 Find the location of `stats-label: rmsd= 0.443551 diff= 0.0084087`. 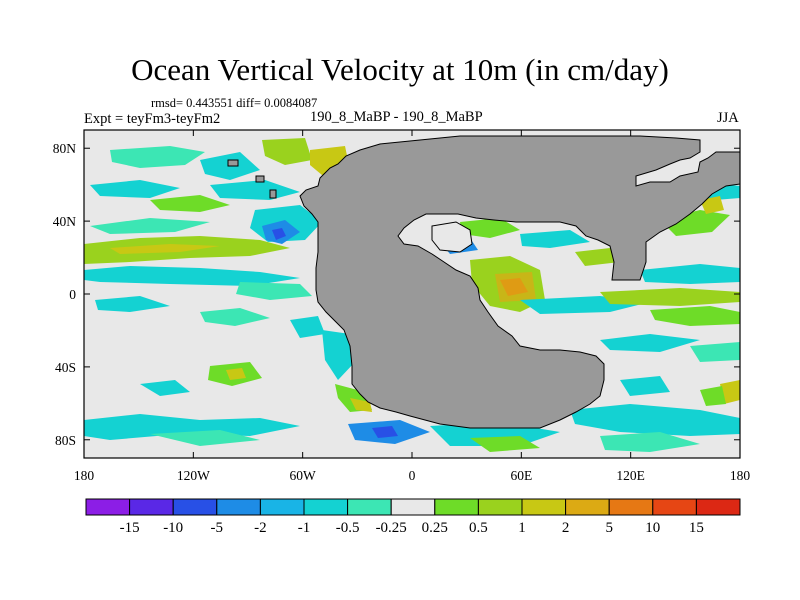

stats-label: rmsd= 0.443551 diff= 0.0084087 is located at coordinates (234, 103).